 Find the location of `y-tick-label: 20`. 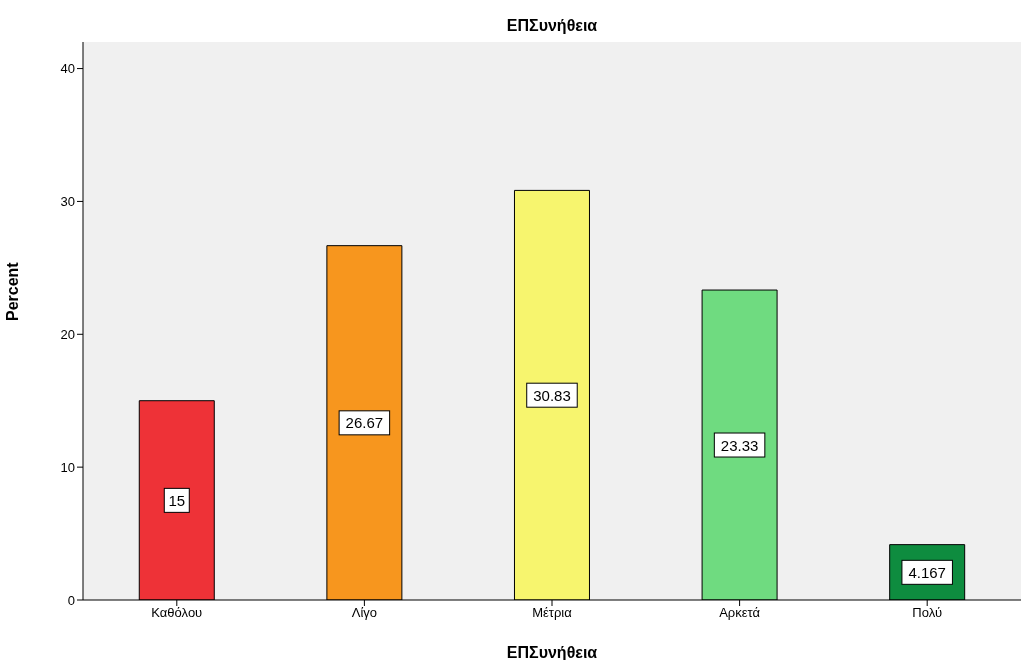

y-tick-label: 20 is located at coordinates (67, 334).